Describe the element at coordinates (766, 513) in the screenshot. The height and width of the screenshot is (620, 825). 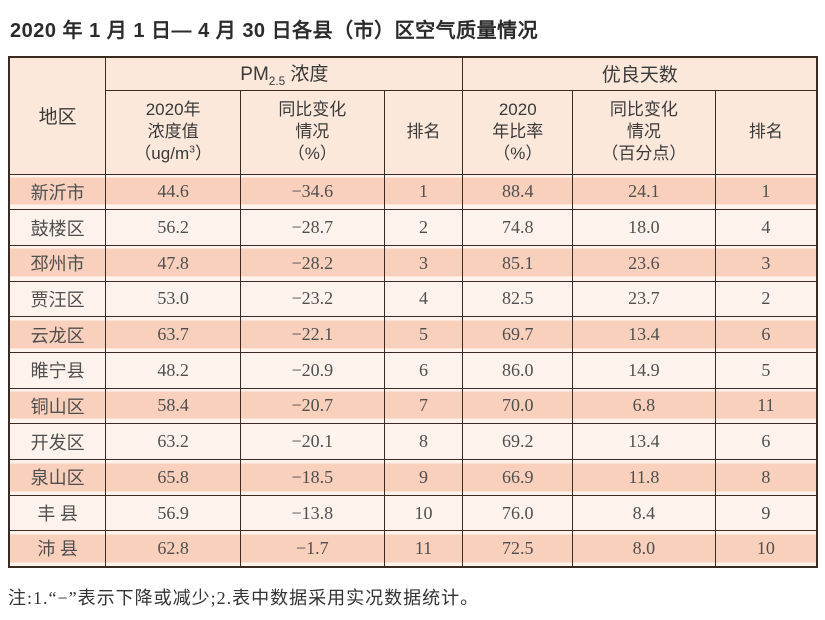
I see `cell-good-rank: 9` at that location.